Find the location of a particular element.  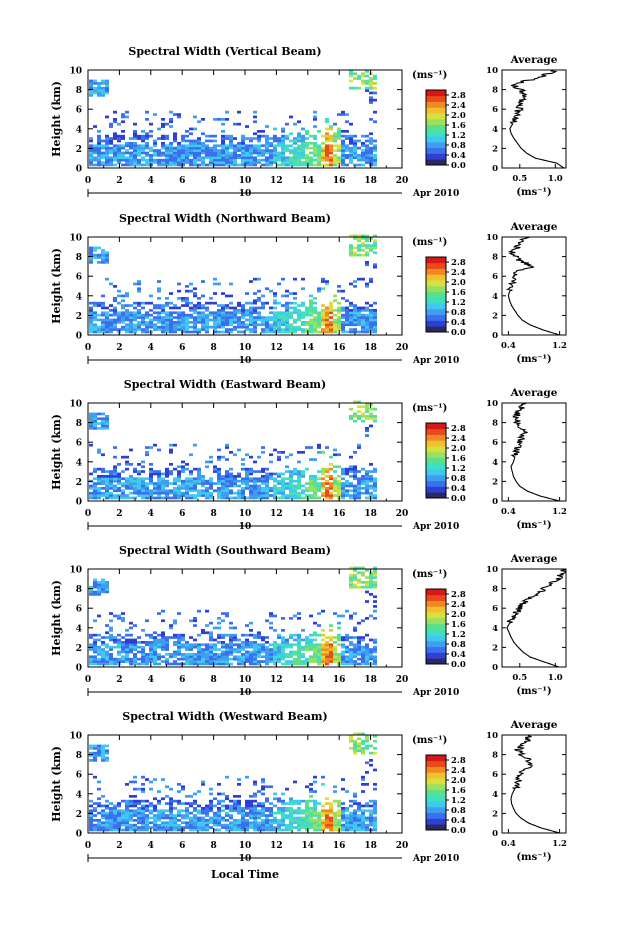

average-x-tick-label: 0.4 is located at coordinates (508, 512).